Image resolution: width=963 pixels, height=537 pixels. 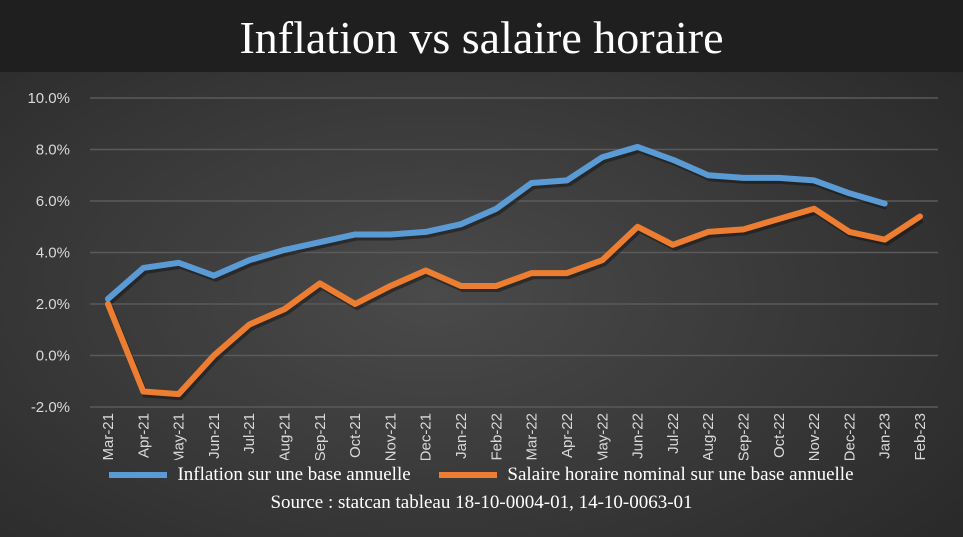 I want to click on x-tick-label: Feb-23, so click(x=920, y=436).